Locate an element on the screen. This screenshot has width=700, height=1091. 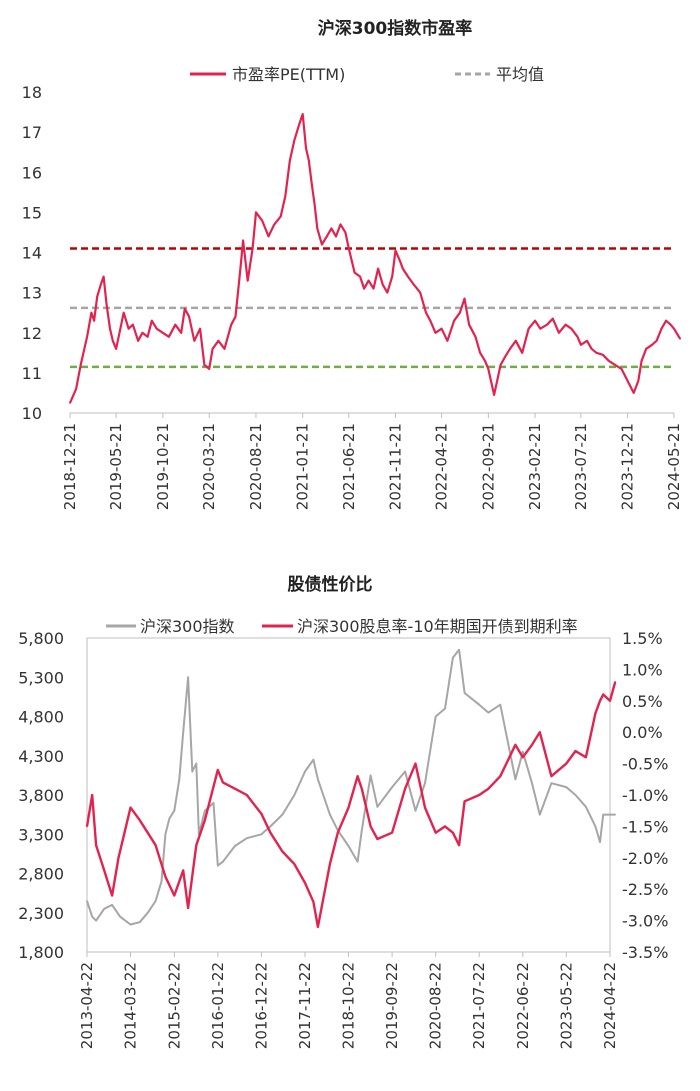
eb-x-tick-label: 2017-11-22 is located at coordinates (305, 1005).